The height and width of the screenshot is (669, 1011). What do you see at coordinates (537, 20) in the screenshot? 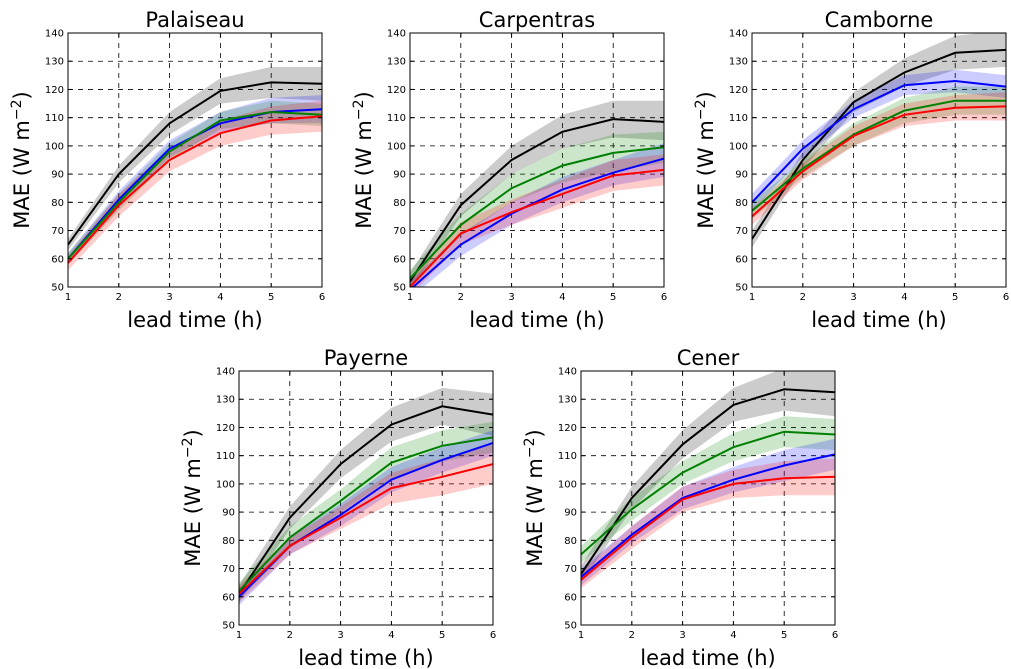
I see `panel-title: Carpentras` at bounding box center [537, 20].